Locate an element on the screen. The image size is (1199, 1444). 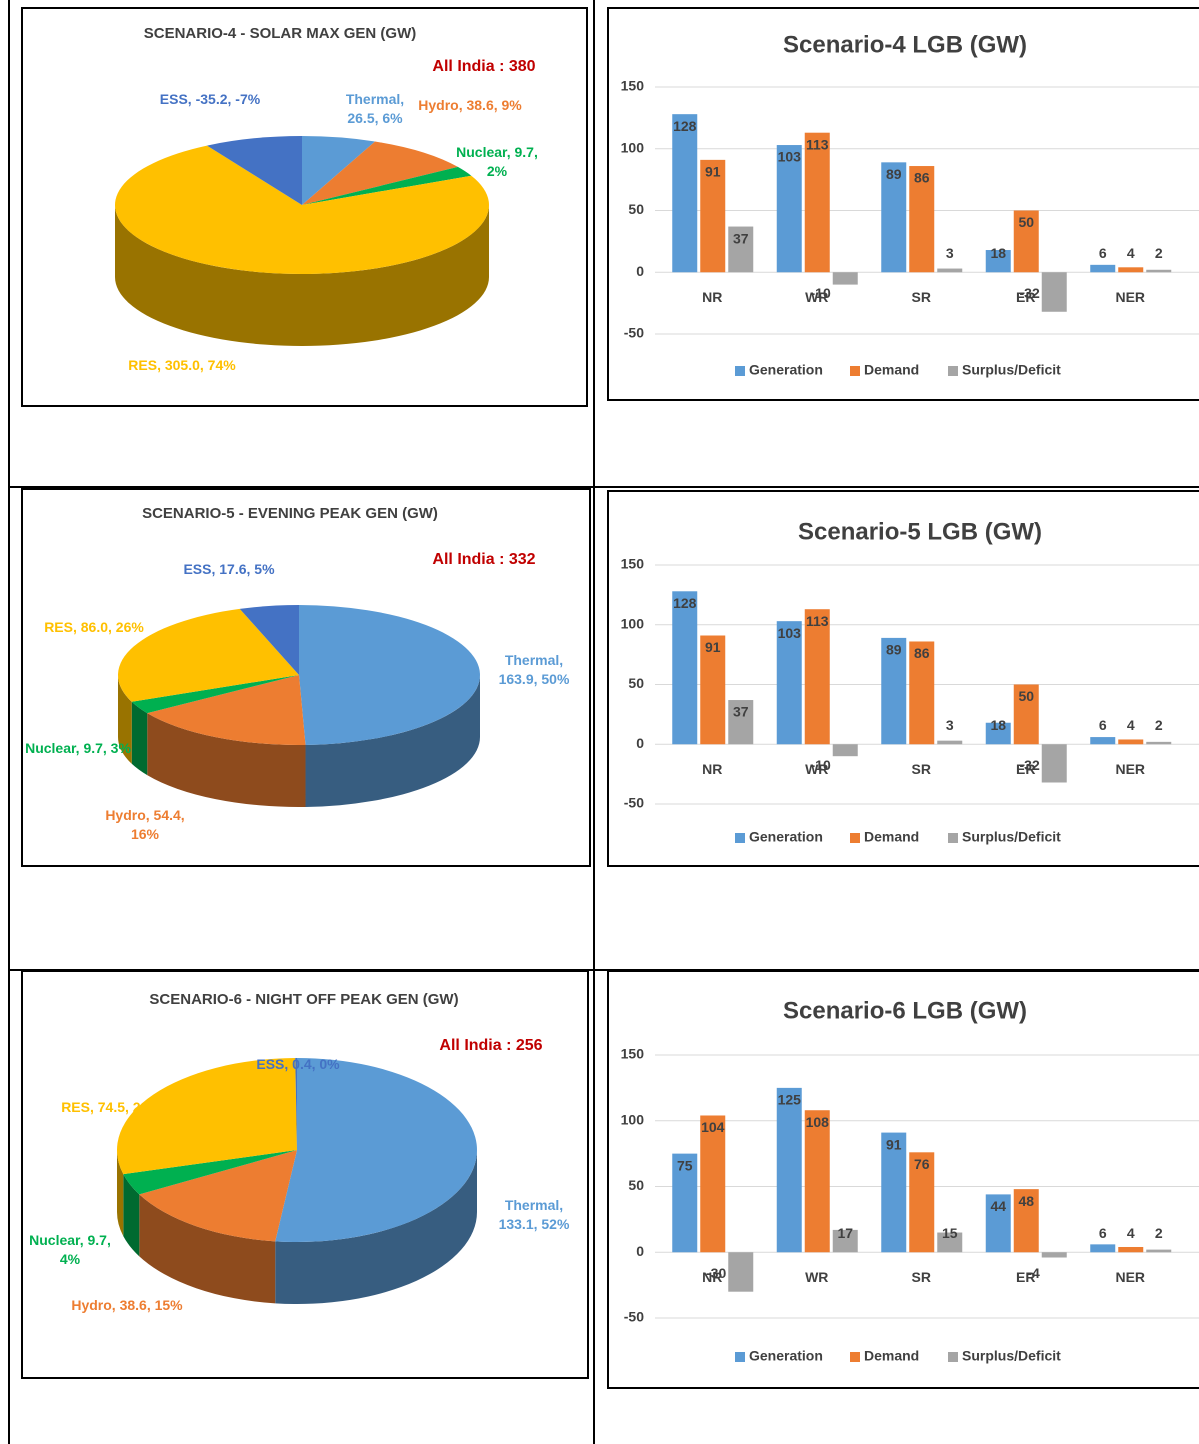
chart-title: Scenario-5 LGB (GW) is located at coordinates (920, 531).